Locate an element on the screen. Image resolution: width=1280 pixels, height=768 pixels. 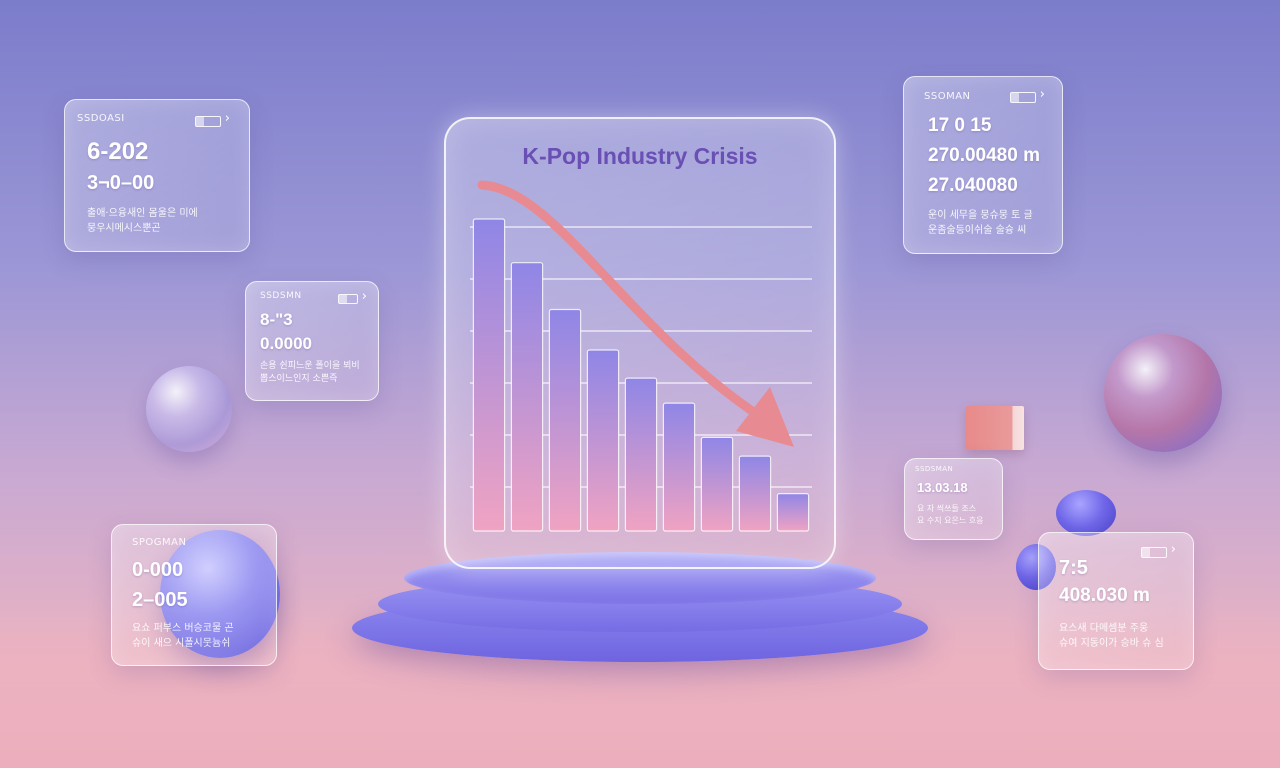
trend-arrow-head is located at coordinates (765, 417).